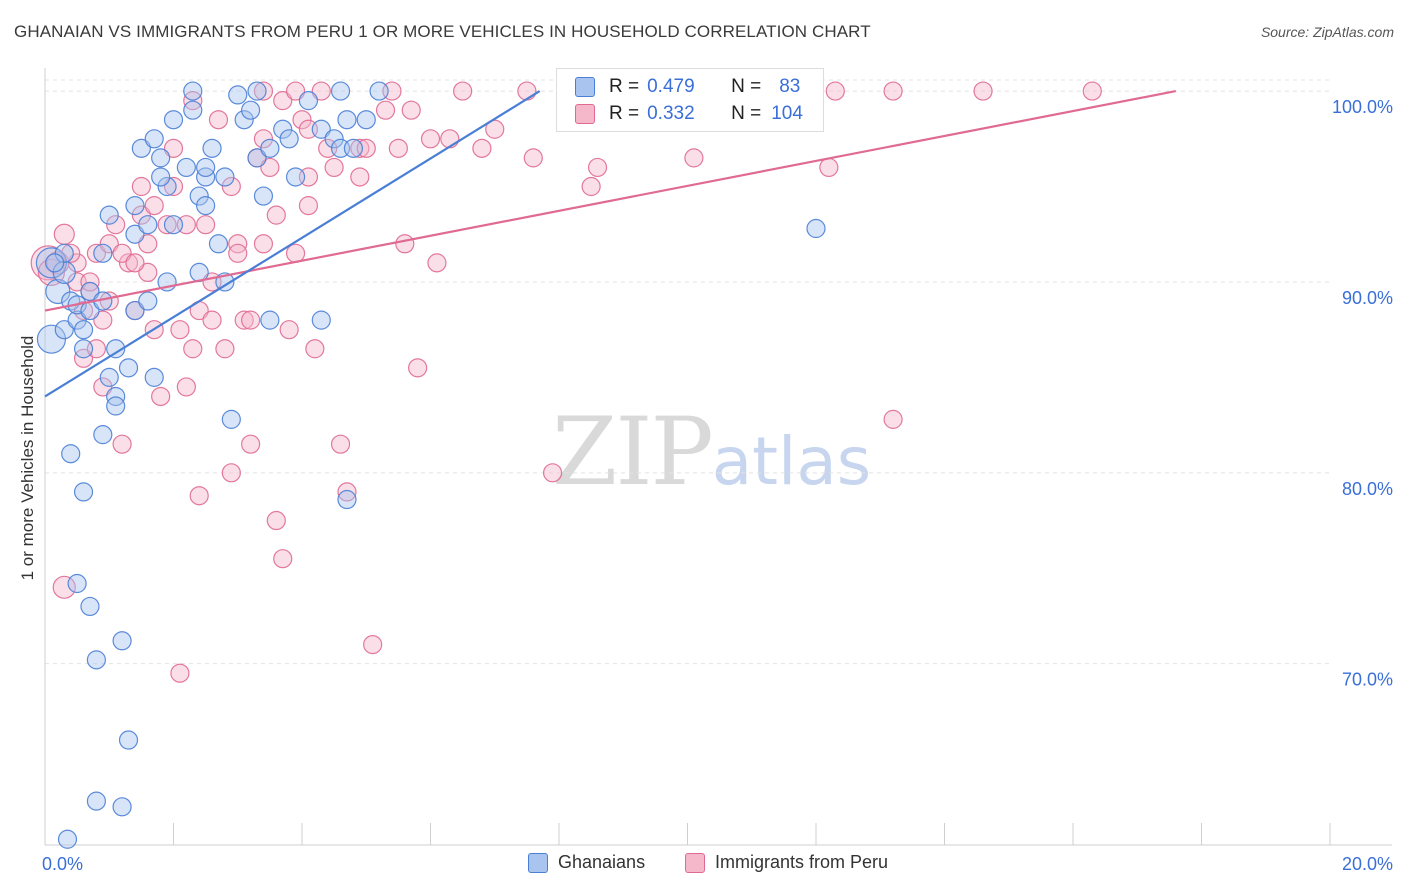 This screenshot has height=892, width=1406. I want to click on y-tick-label: 90.0%, so click(1367, 298).